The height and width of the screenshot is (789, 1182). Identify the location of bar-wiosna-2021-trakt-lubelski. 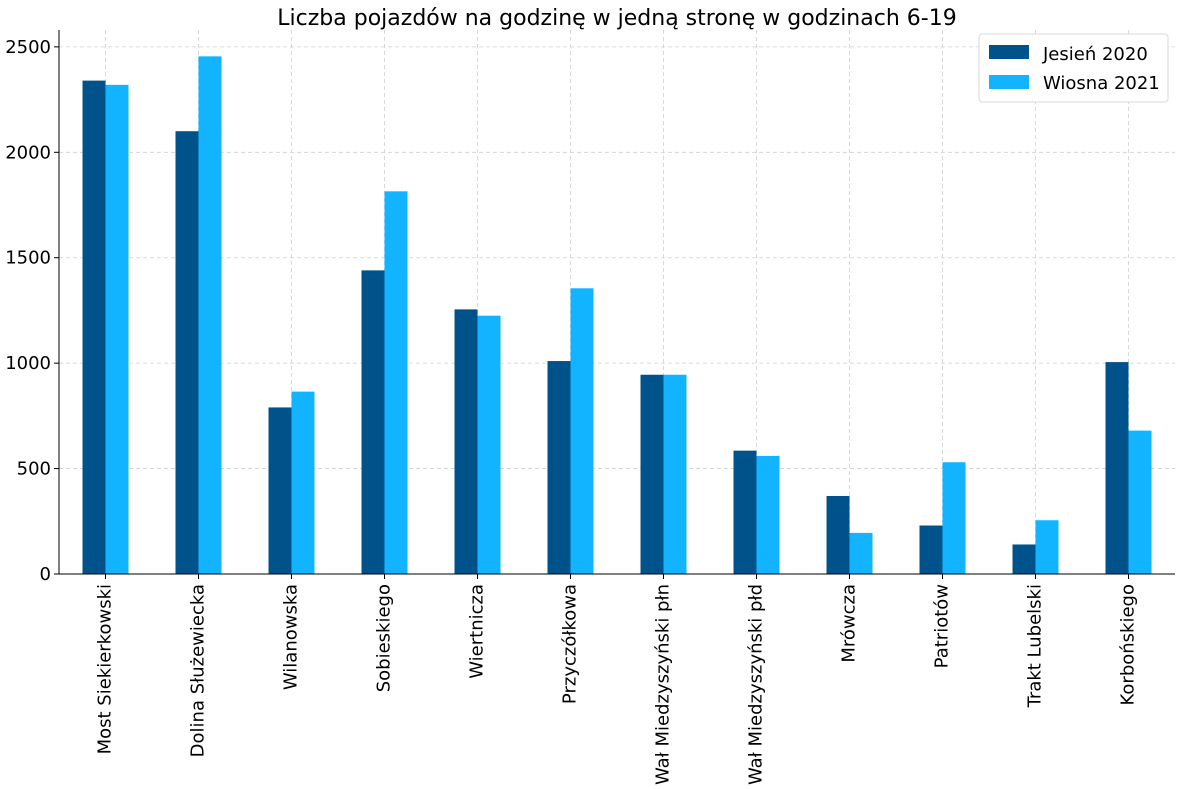
(1047, 547).